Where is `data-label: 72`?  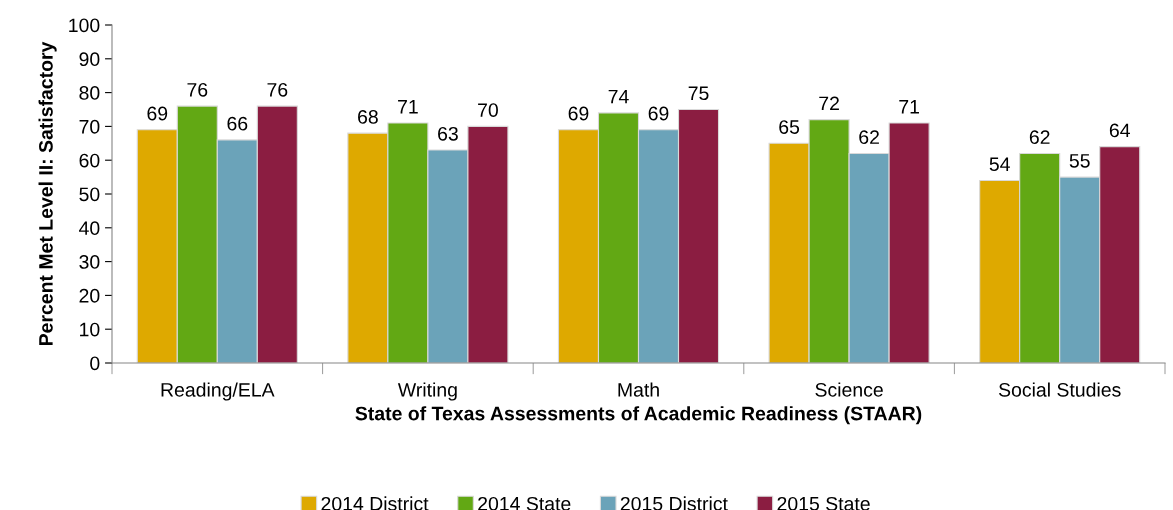 data-label: 72 is located at coordinates (829, 103).